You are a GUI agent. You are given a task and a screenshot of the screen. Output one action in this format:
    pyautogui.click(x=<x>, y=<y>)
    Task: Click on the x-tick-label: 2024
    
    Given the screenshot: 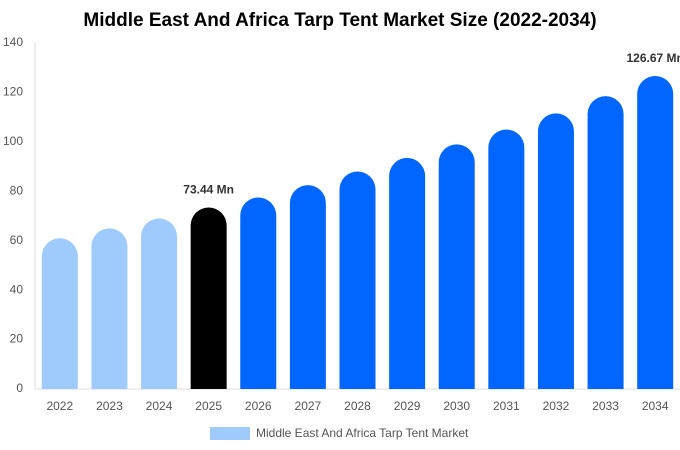 What is the action you would take?
    pyautogui.click(x=159, y=406)
    